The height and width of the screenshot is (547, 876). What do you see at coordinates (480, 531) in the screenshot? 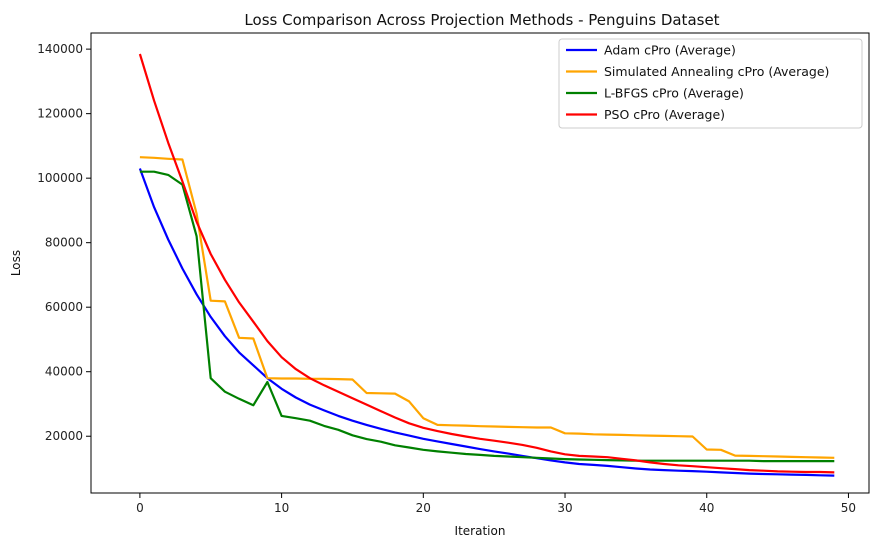
I see `x-axis-label: Iteration` at bounding box center [480, 531].